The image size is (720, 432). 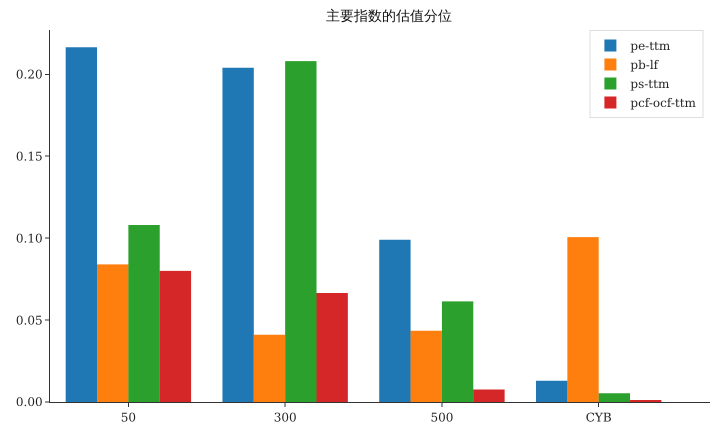 What do you see at coordinates (128, 417) in the screenshot?
I see `x-tick-label: 50` at bounding box center [128, 417].